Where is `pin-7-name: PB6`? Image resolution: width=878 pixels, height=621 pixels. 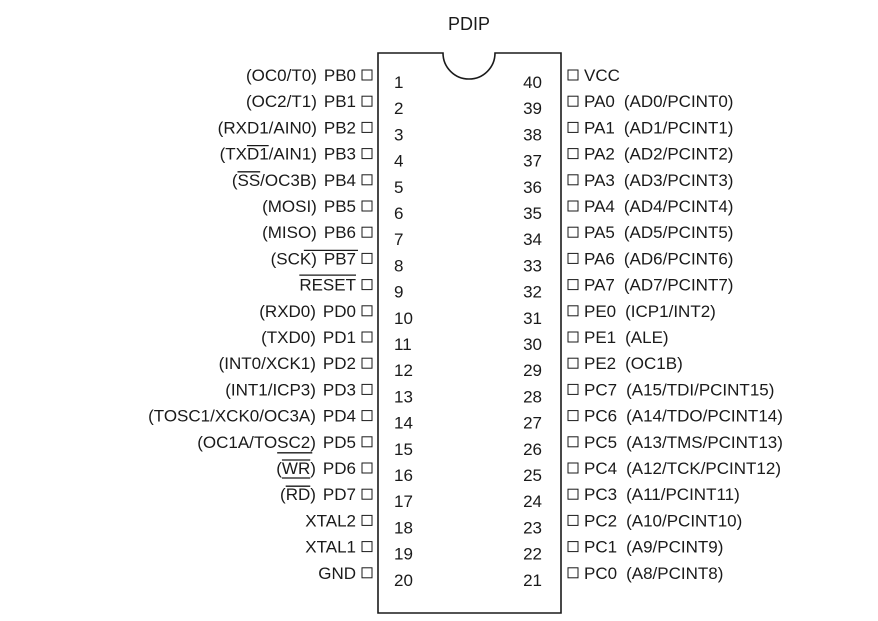
pin-7-name: PB6 is located at coordinates (340, 232).